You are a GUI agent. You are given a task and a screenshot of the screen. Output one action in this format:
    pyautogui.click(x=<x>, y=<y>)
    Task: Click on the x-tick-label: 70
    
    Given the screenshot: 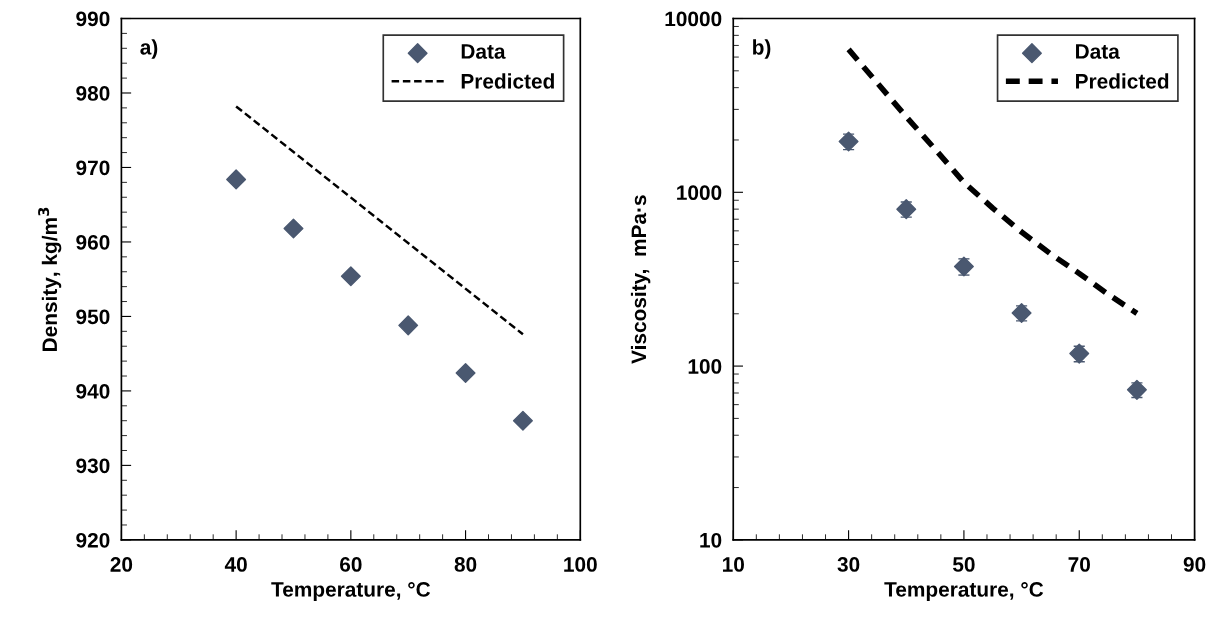 What is the action you would take?
    pyautogui.click(x=1079, y=564)
    